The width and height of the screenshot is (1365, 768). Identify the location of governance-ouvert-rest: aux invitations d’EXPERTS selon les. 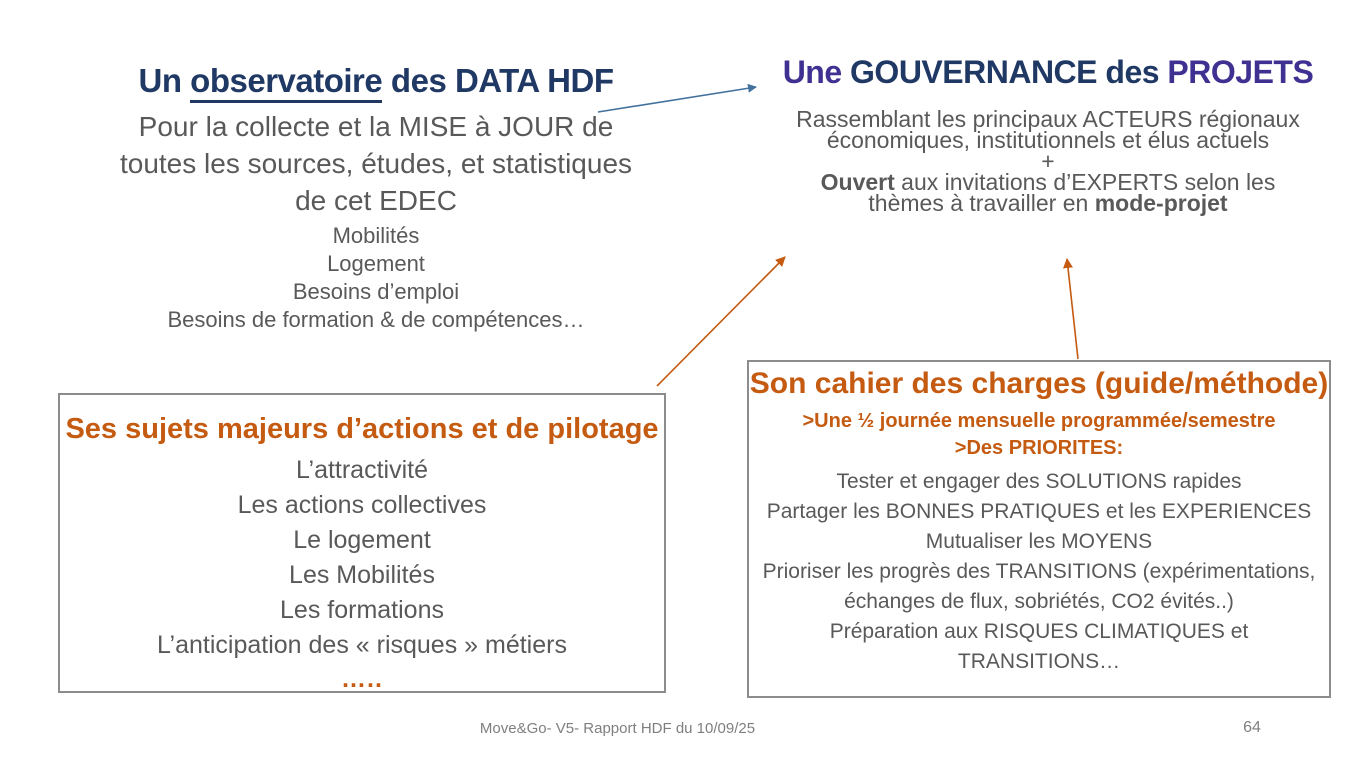
(1085, 182).